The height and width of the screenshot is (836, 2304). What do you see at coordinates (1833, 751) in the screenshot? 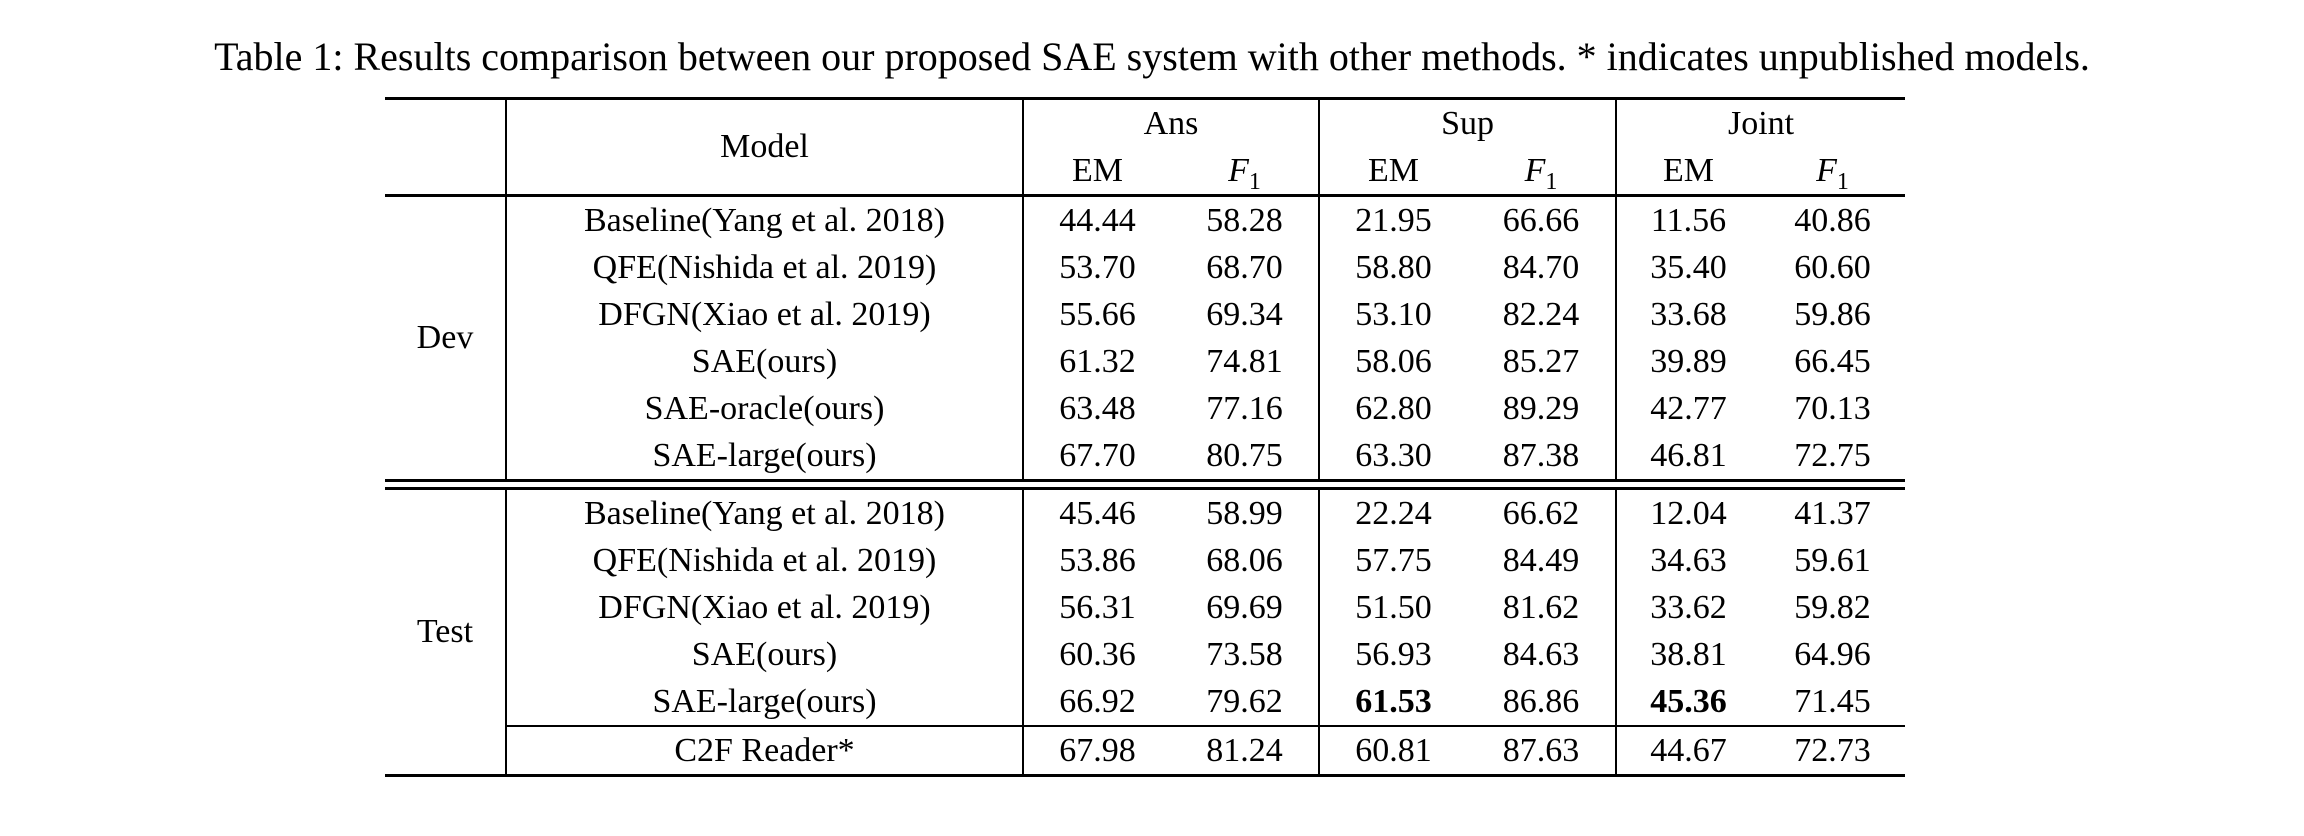
I see `cell-value: 72.73` at bounding box center [1833, 751].